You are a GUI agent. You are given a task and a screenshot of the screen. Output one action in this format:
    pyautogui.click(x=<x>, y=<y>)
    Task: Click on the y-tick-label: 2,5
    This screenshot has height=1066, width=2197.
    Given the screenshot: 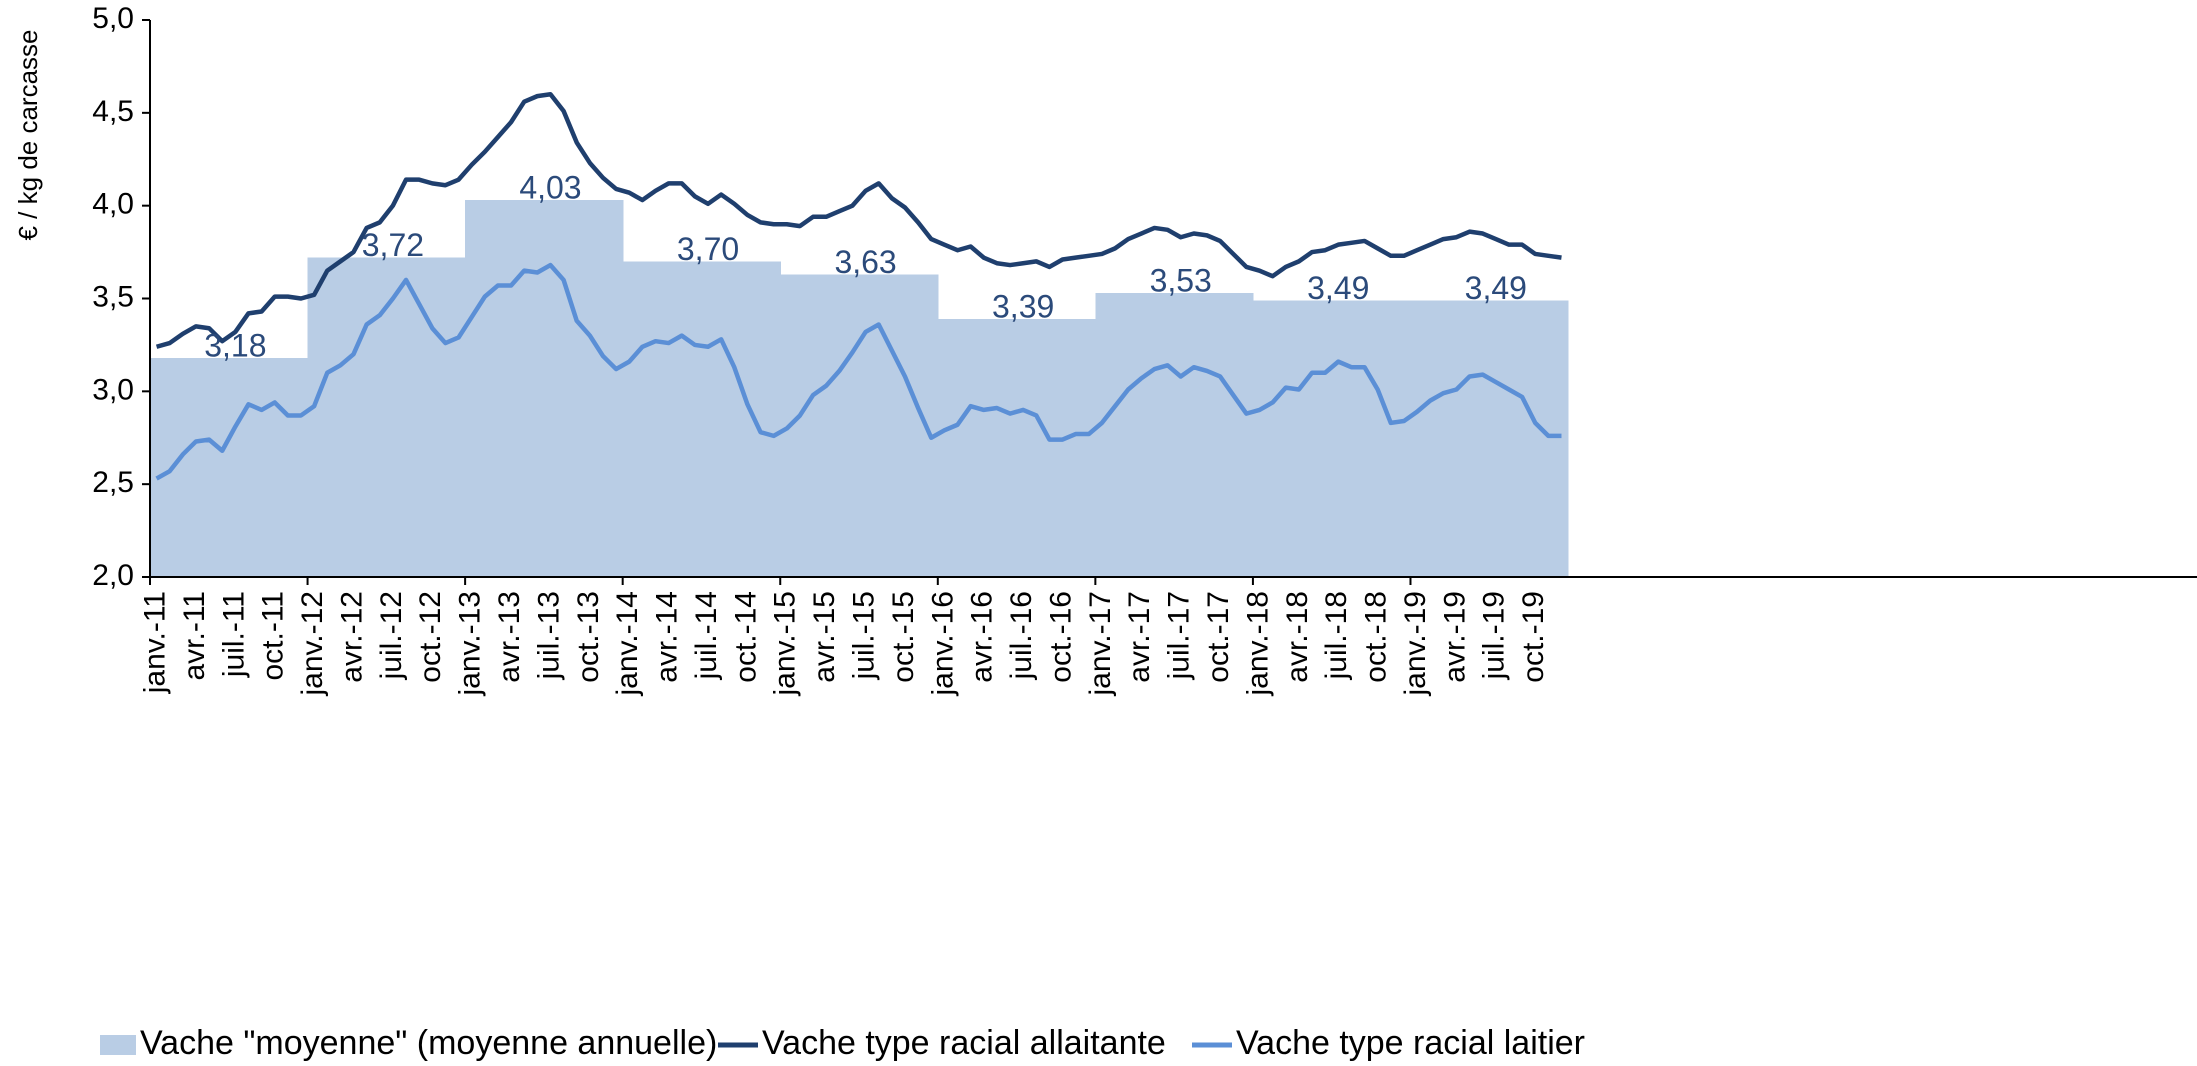 What is the action you would take?
    pyautogui.click(x=113, y=482)
    